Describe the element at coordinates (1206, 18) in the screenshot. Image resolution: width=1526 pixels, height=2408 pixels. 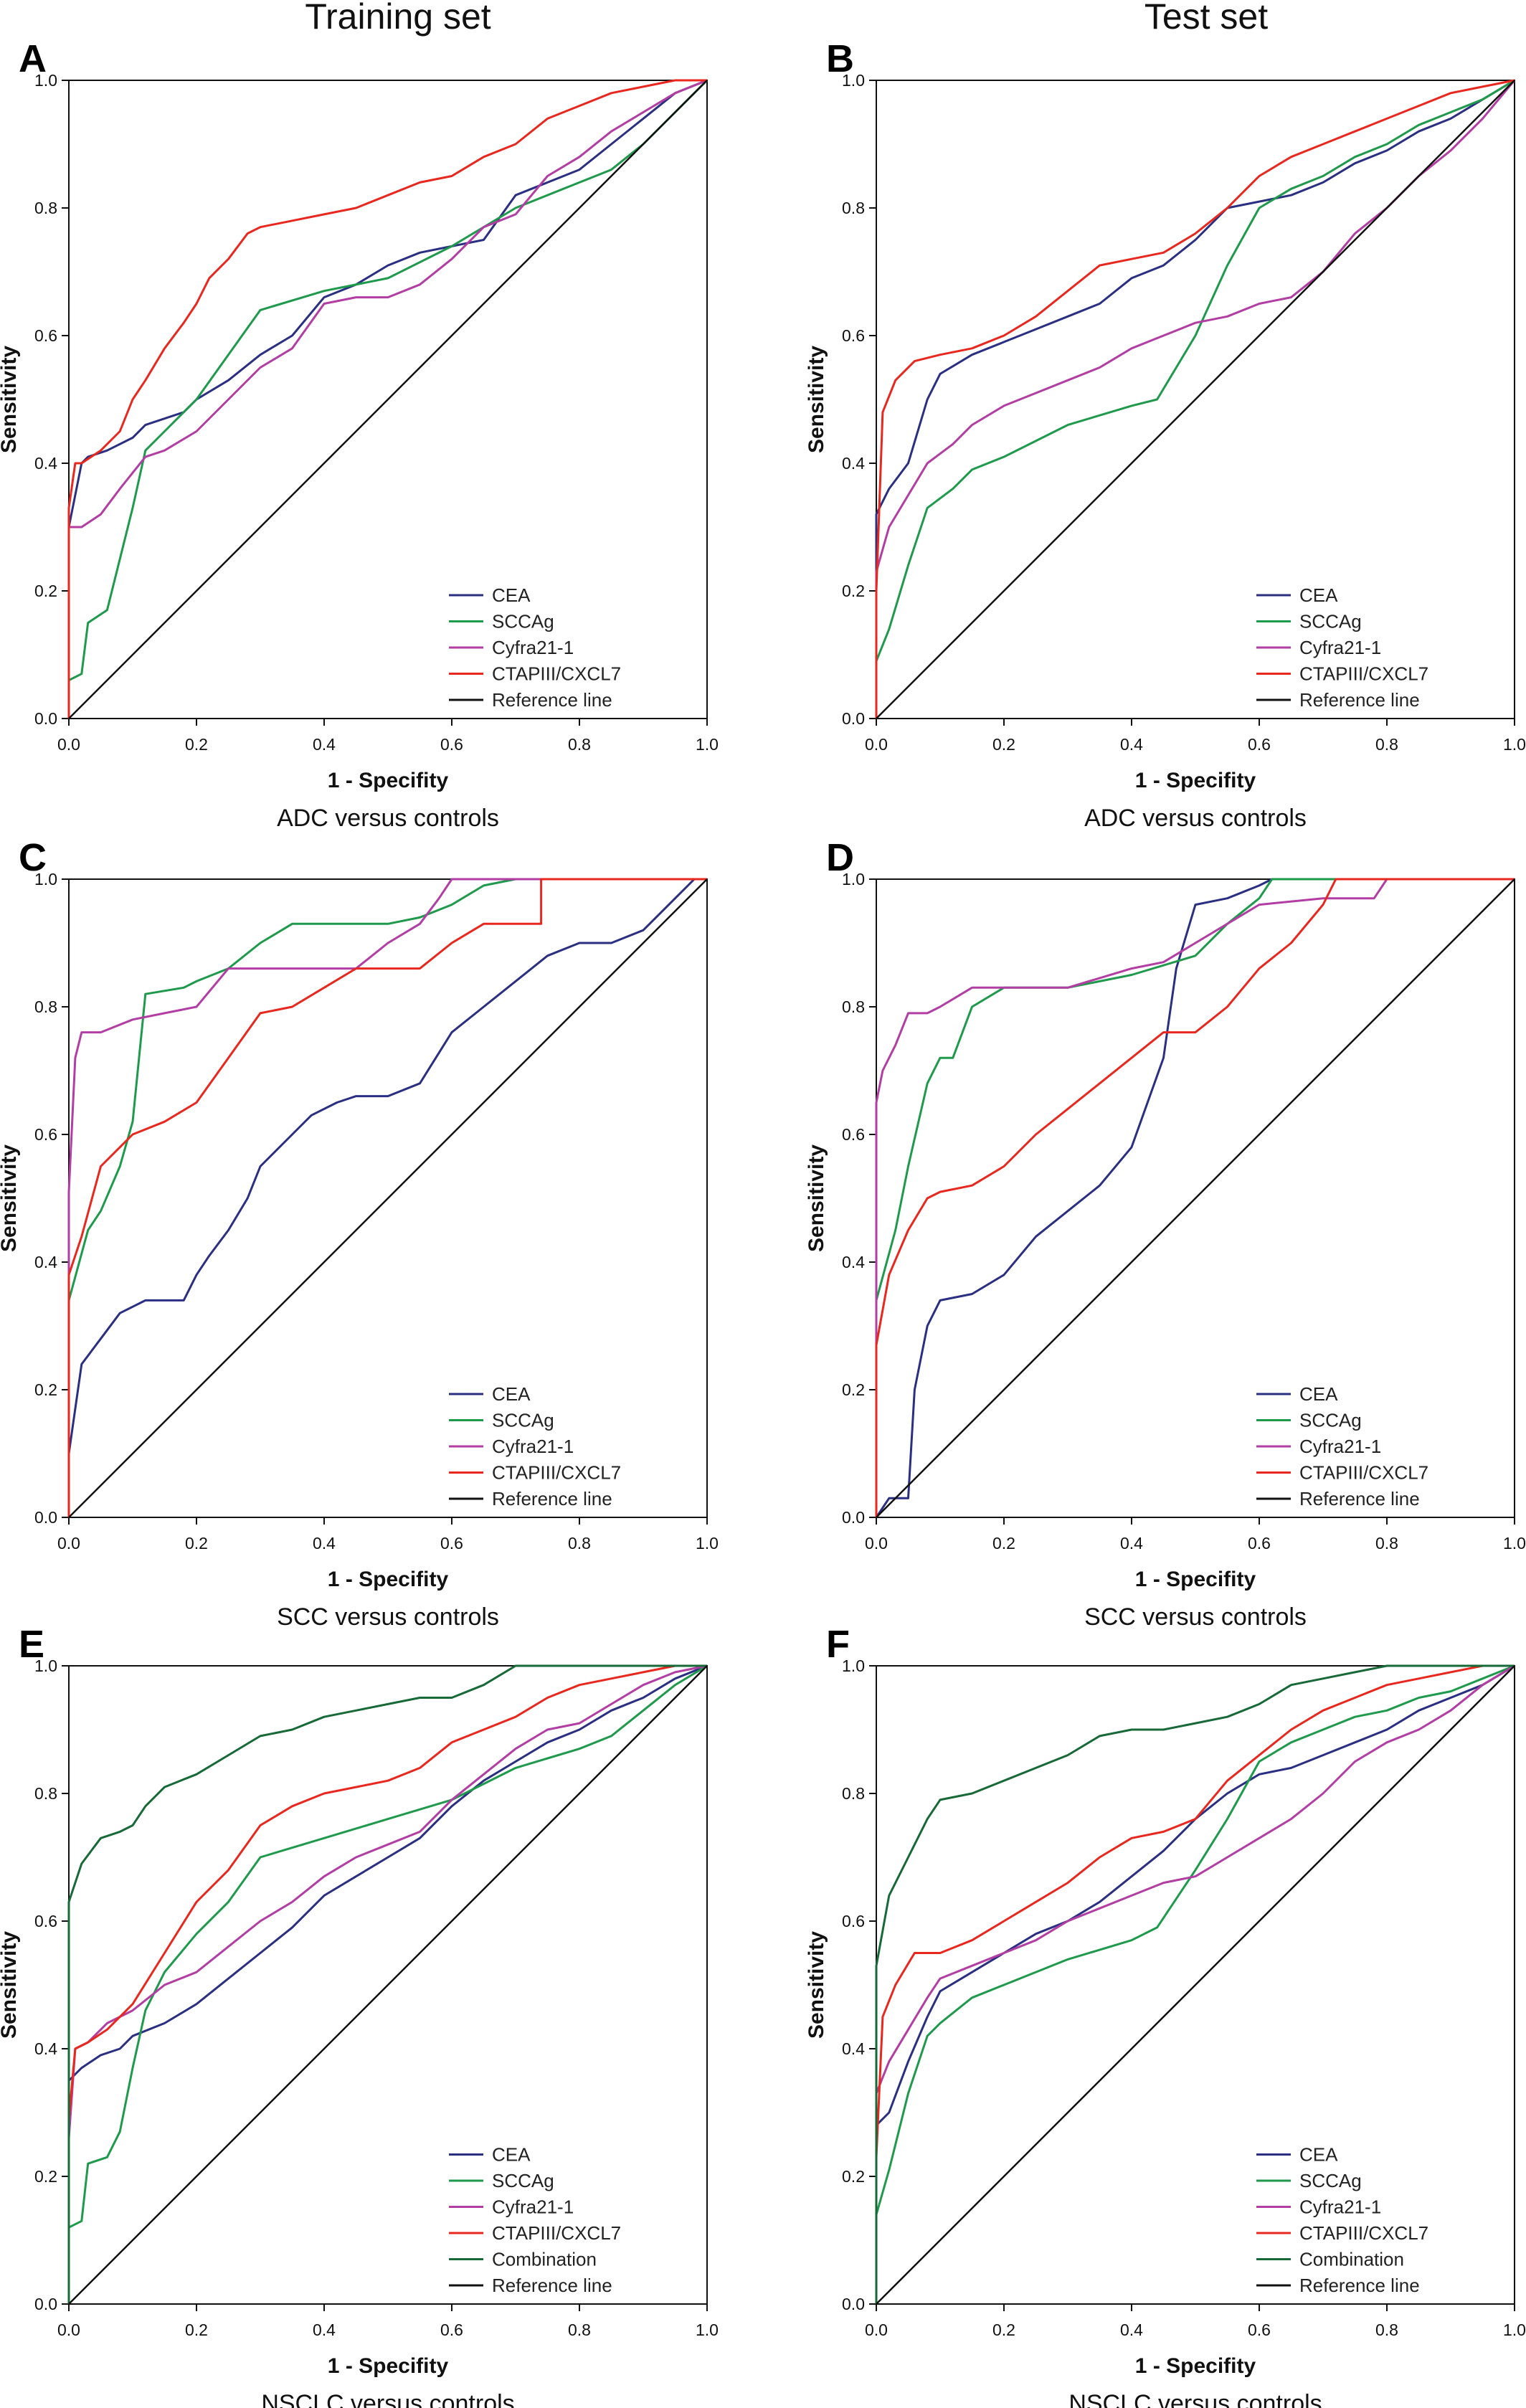
I see `column-title-test: Test set` at that location.